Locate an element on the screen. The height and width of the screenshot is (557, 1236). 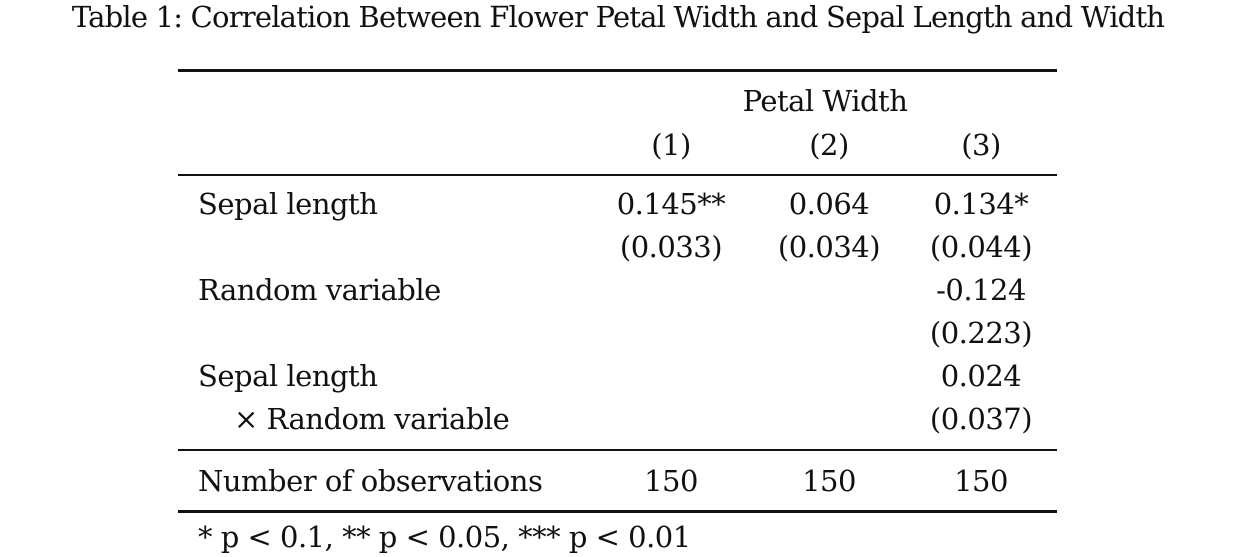
row-label-sepal-length: Sepal length is located at coordinates (288, 204).